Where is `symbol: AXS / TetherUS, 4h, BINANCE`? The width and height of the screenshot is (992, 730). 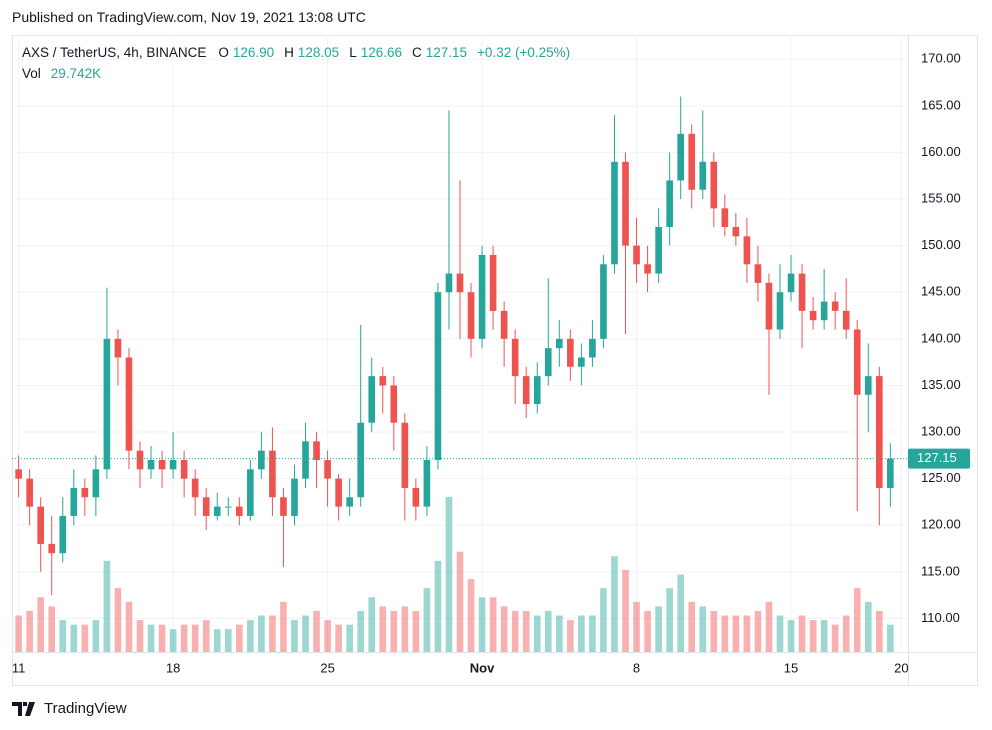
symbol: AXS / TetherUS, 4h, BINANCE is located at coordinates (114, 52).